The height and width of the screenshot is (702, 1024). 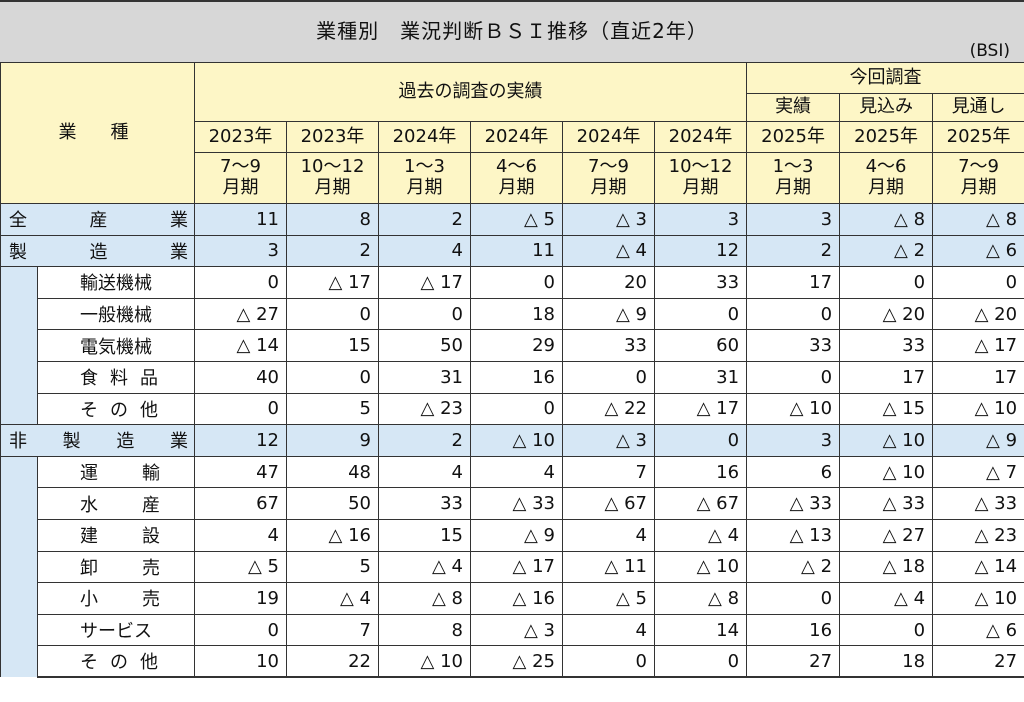 What do you see at coordinates (700, 535) in the screenshot?
I see `value-cell: △ 4` at bounding box center [700, 535].